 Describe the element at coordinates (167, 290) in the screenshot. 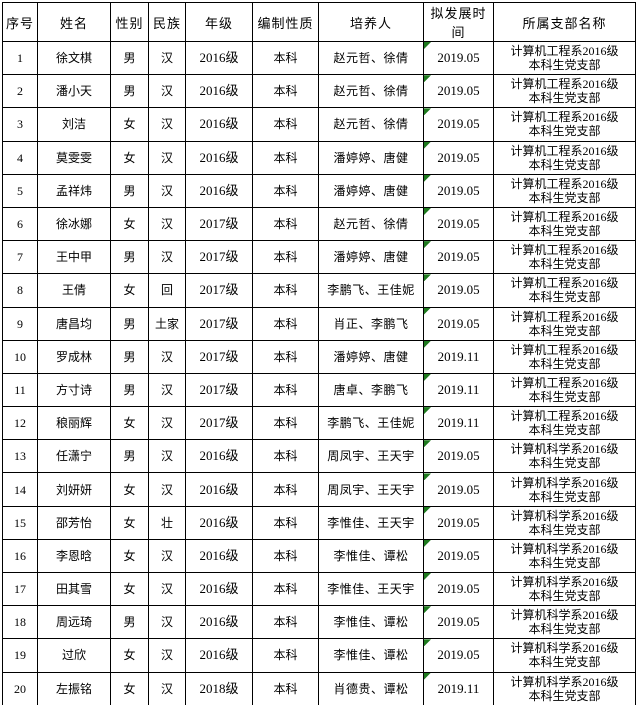

I see `cell-ethnicity: 回` at that location.